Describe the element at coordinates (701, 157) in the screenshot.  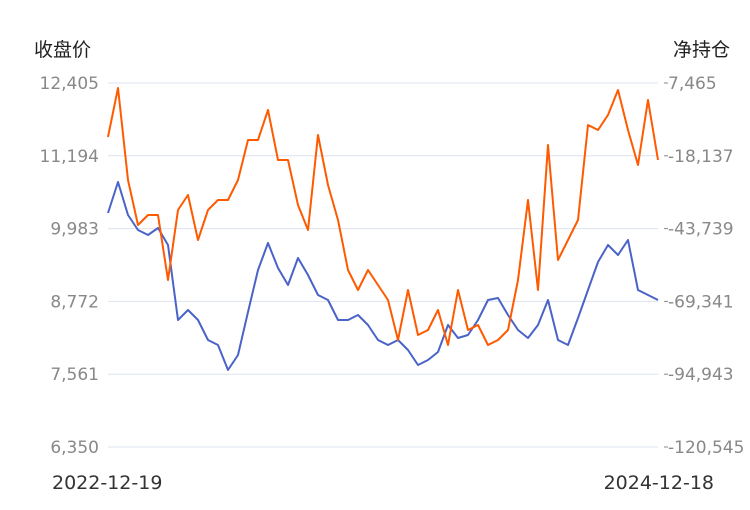
I see `right-tick-label: -18,137` at that location.